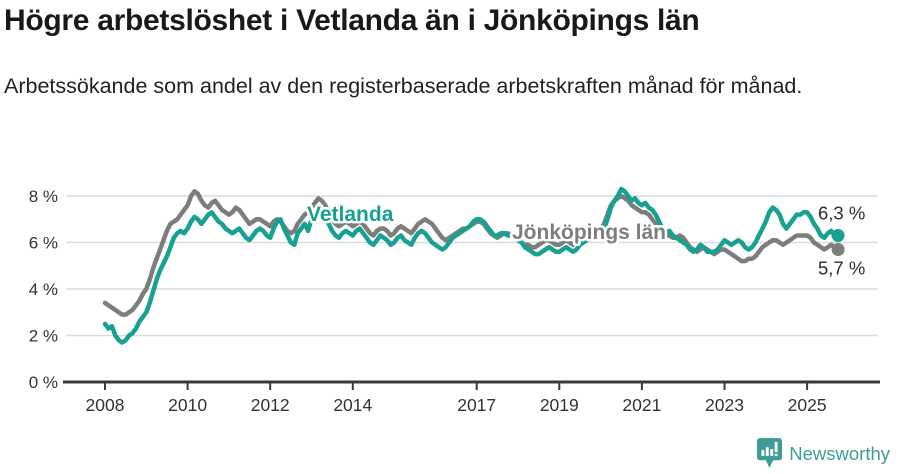  What do you see at coordinates (589, 232) in the screenshot?
I see `series-inline-label-jonkopings-lan: Jönköpings län` at bounding box center [589, 232].